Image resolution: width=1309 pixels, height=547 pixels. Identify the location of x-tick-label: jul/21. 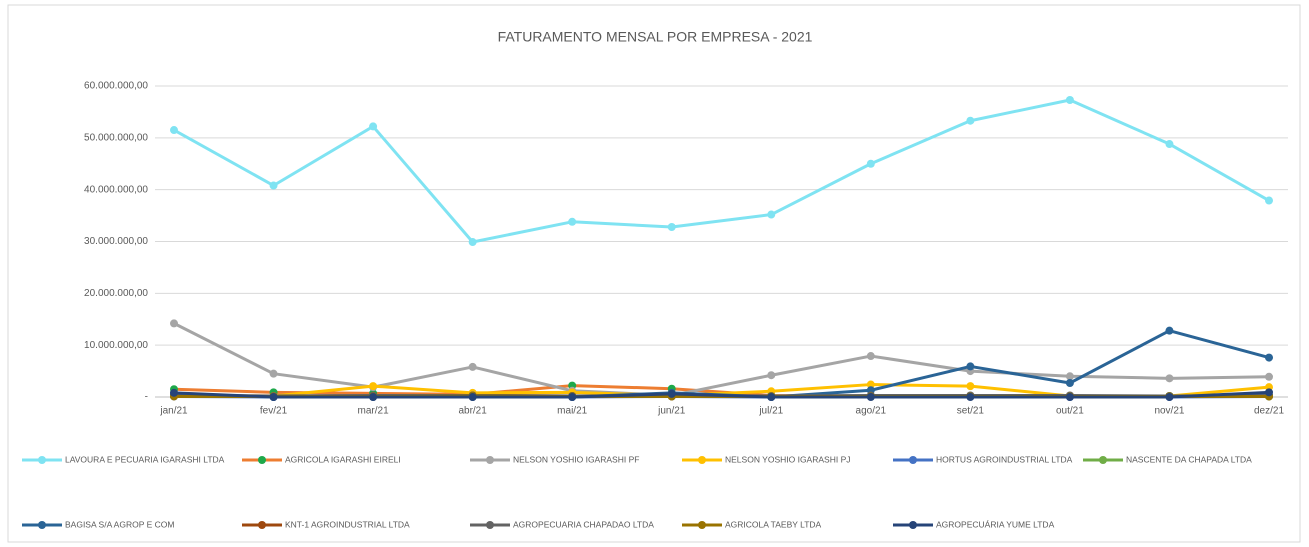
(770, 411).